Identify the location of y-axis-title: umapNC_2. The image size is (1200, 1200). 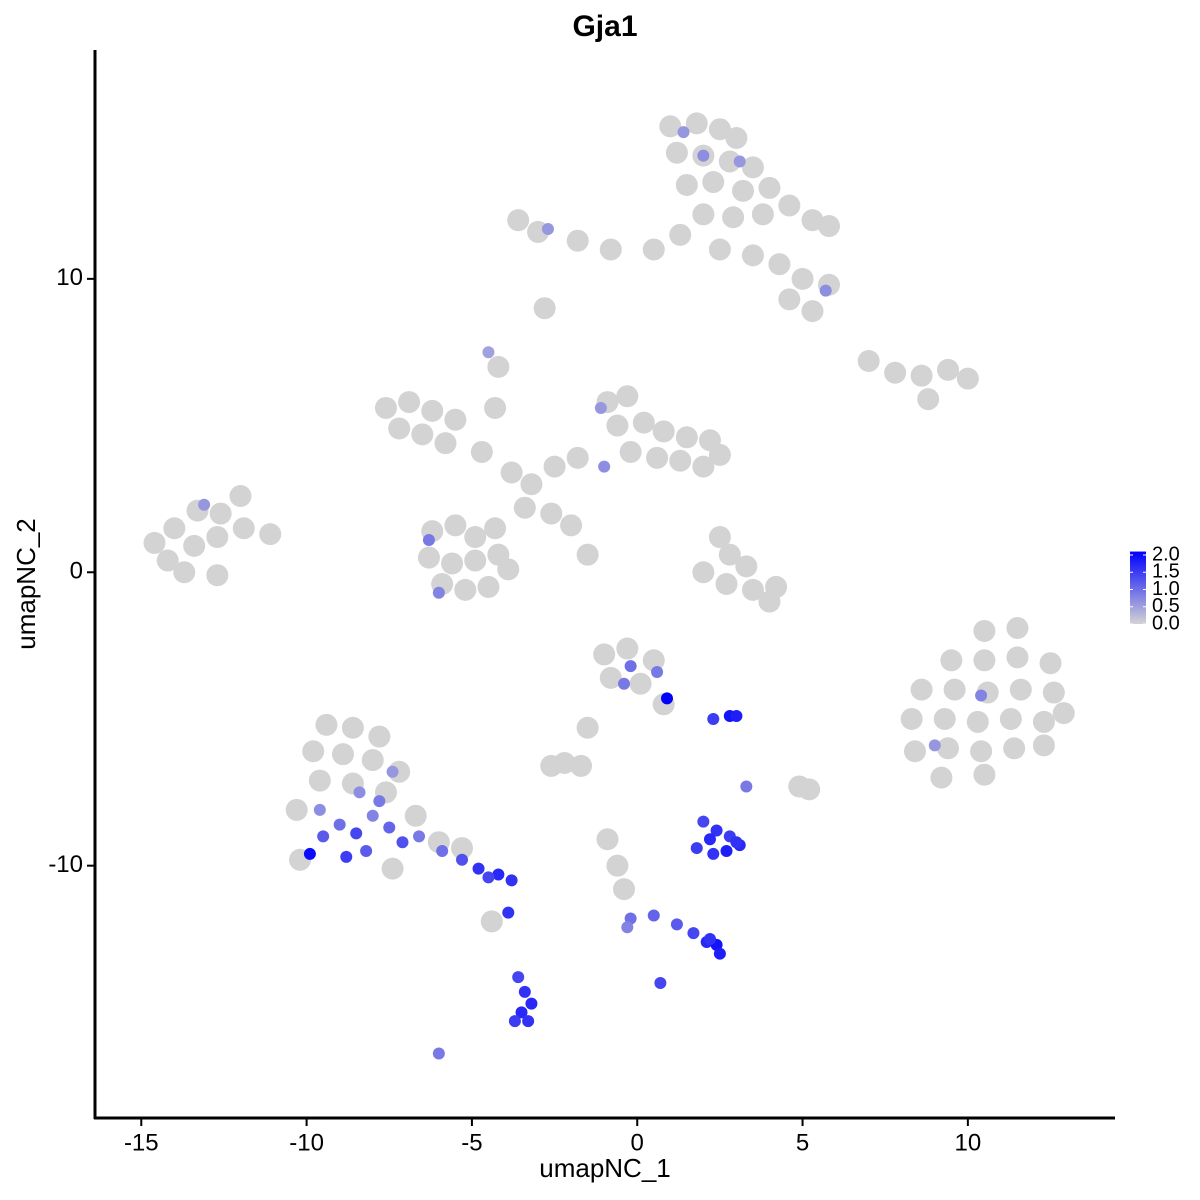
(26, 584).